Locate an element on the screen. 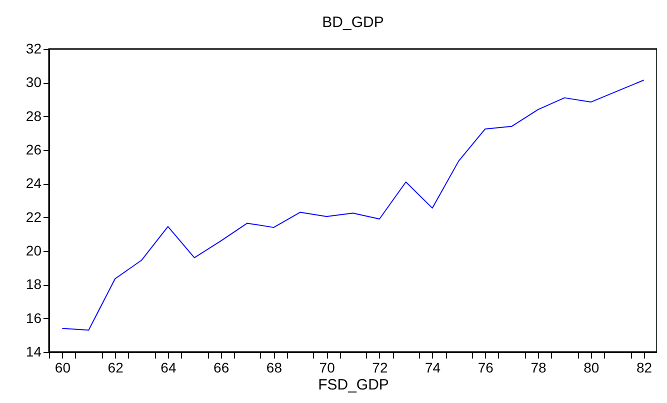  y-tick-label: 22 is located at coordinates (34, 216).